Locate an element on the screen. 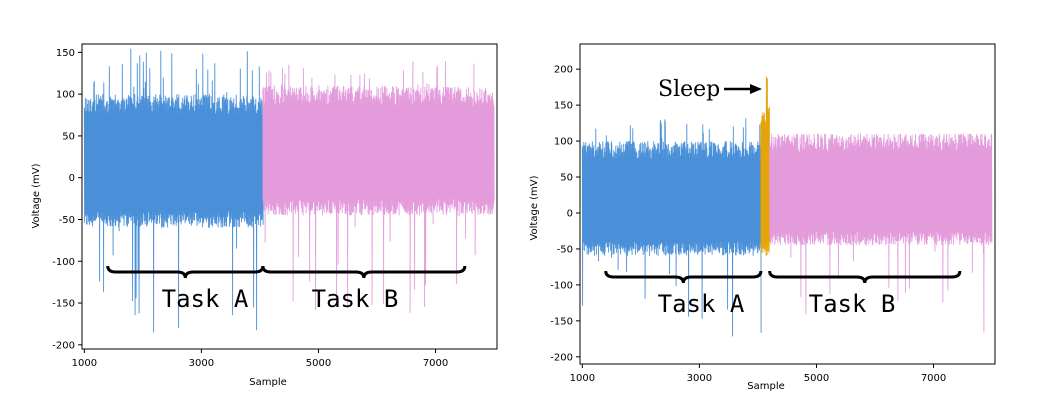 This screenshot has width=1048, height=403. y-ticks: 150 100 50 0 -50 -100 -150 -200 is located at coordinates (67, 199).